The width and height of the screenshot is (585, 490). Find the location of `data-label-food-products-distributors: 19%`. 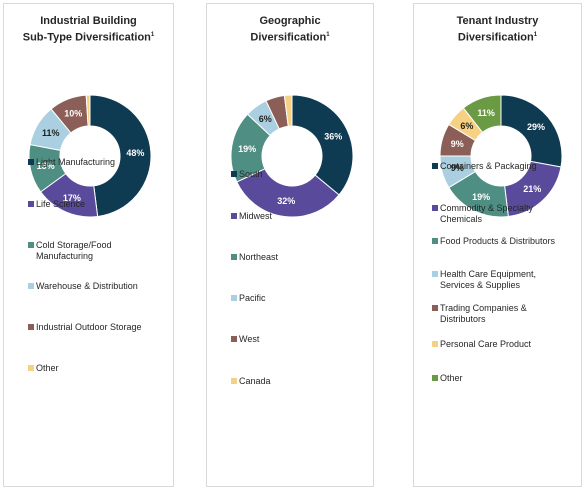

data-label-food-products-distributors: 19% is located at coordinates (481, 197).